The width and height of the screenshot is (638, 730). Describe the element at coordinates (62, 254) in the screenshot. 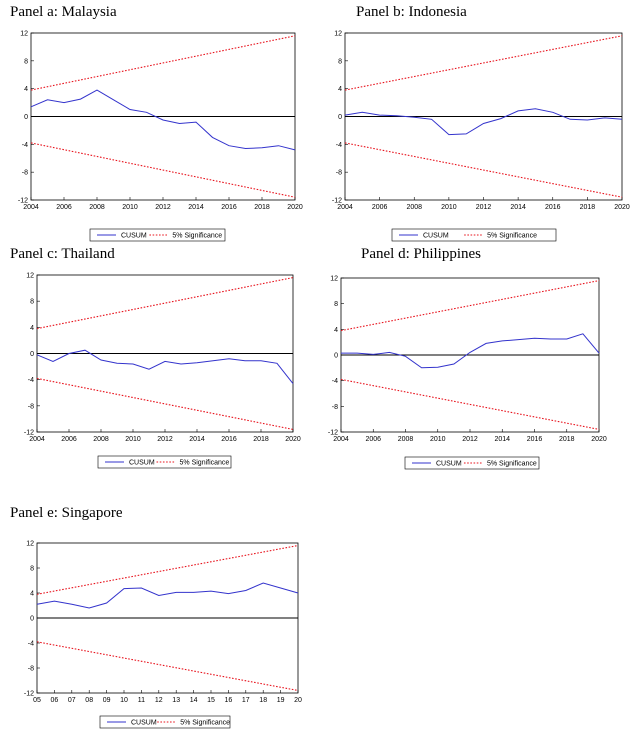

I see `panel-c-title: Panel c: Thailand` at that location.